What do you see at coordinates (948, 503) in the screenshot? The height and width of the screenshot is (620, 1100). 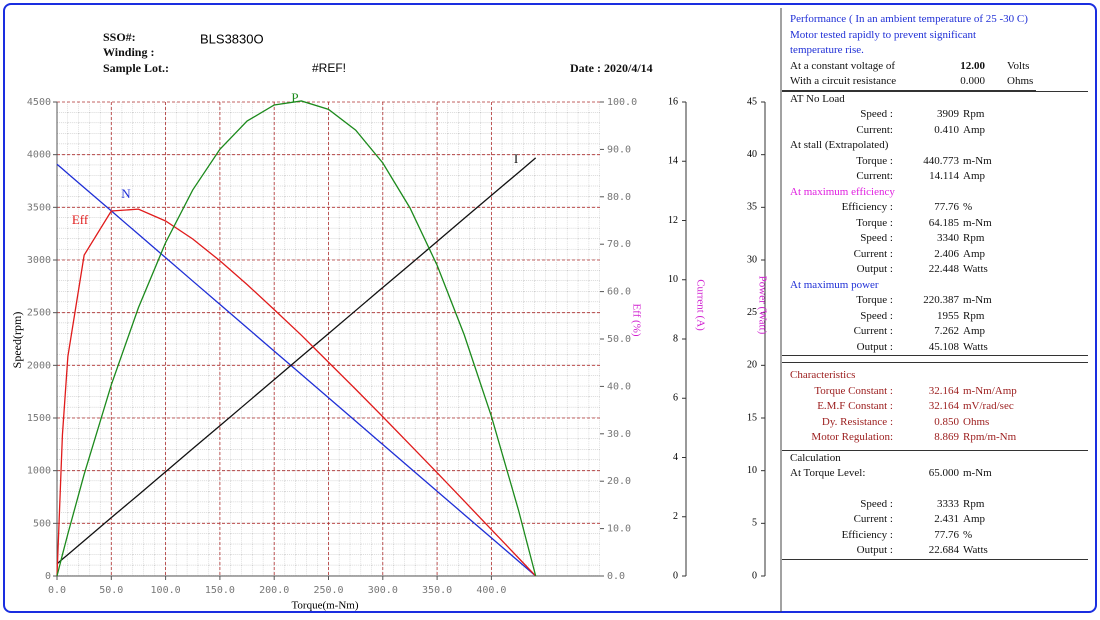 I see `stat-value: 3333` at bounding box center [948, 503].